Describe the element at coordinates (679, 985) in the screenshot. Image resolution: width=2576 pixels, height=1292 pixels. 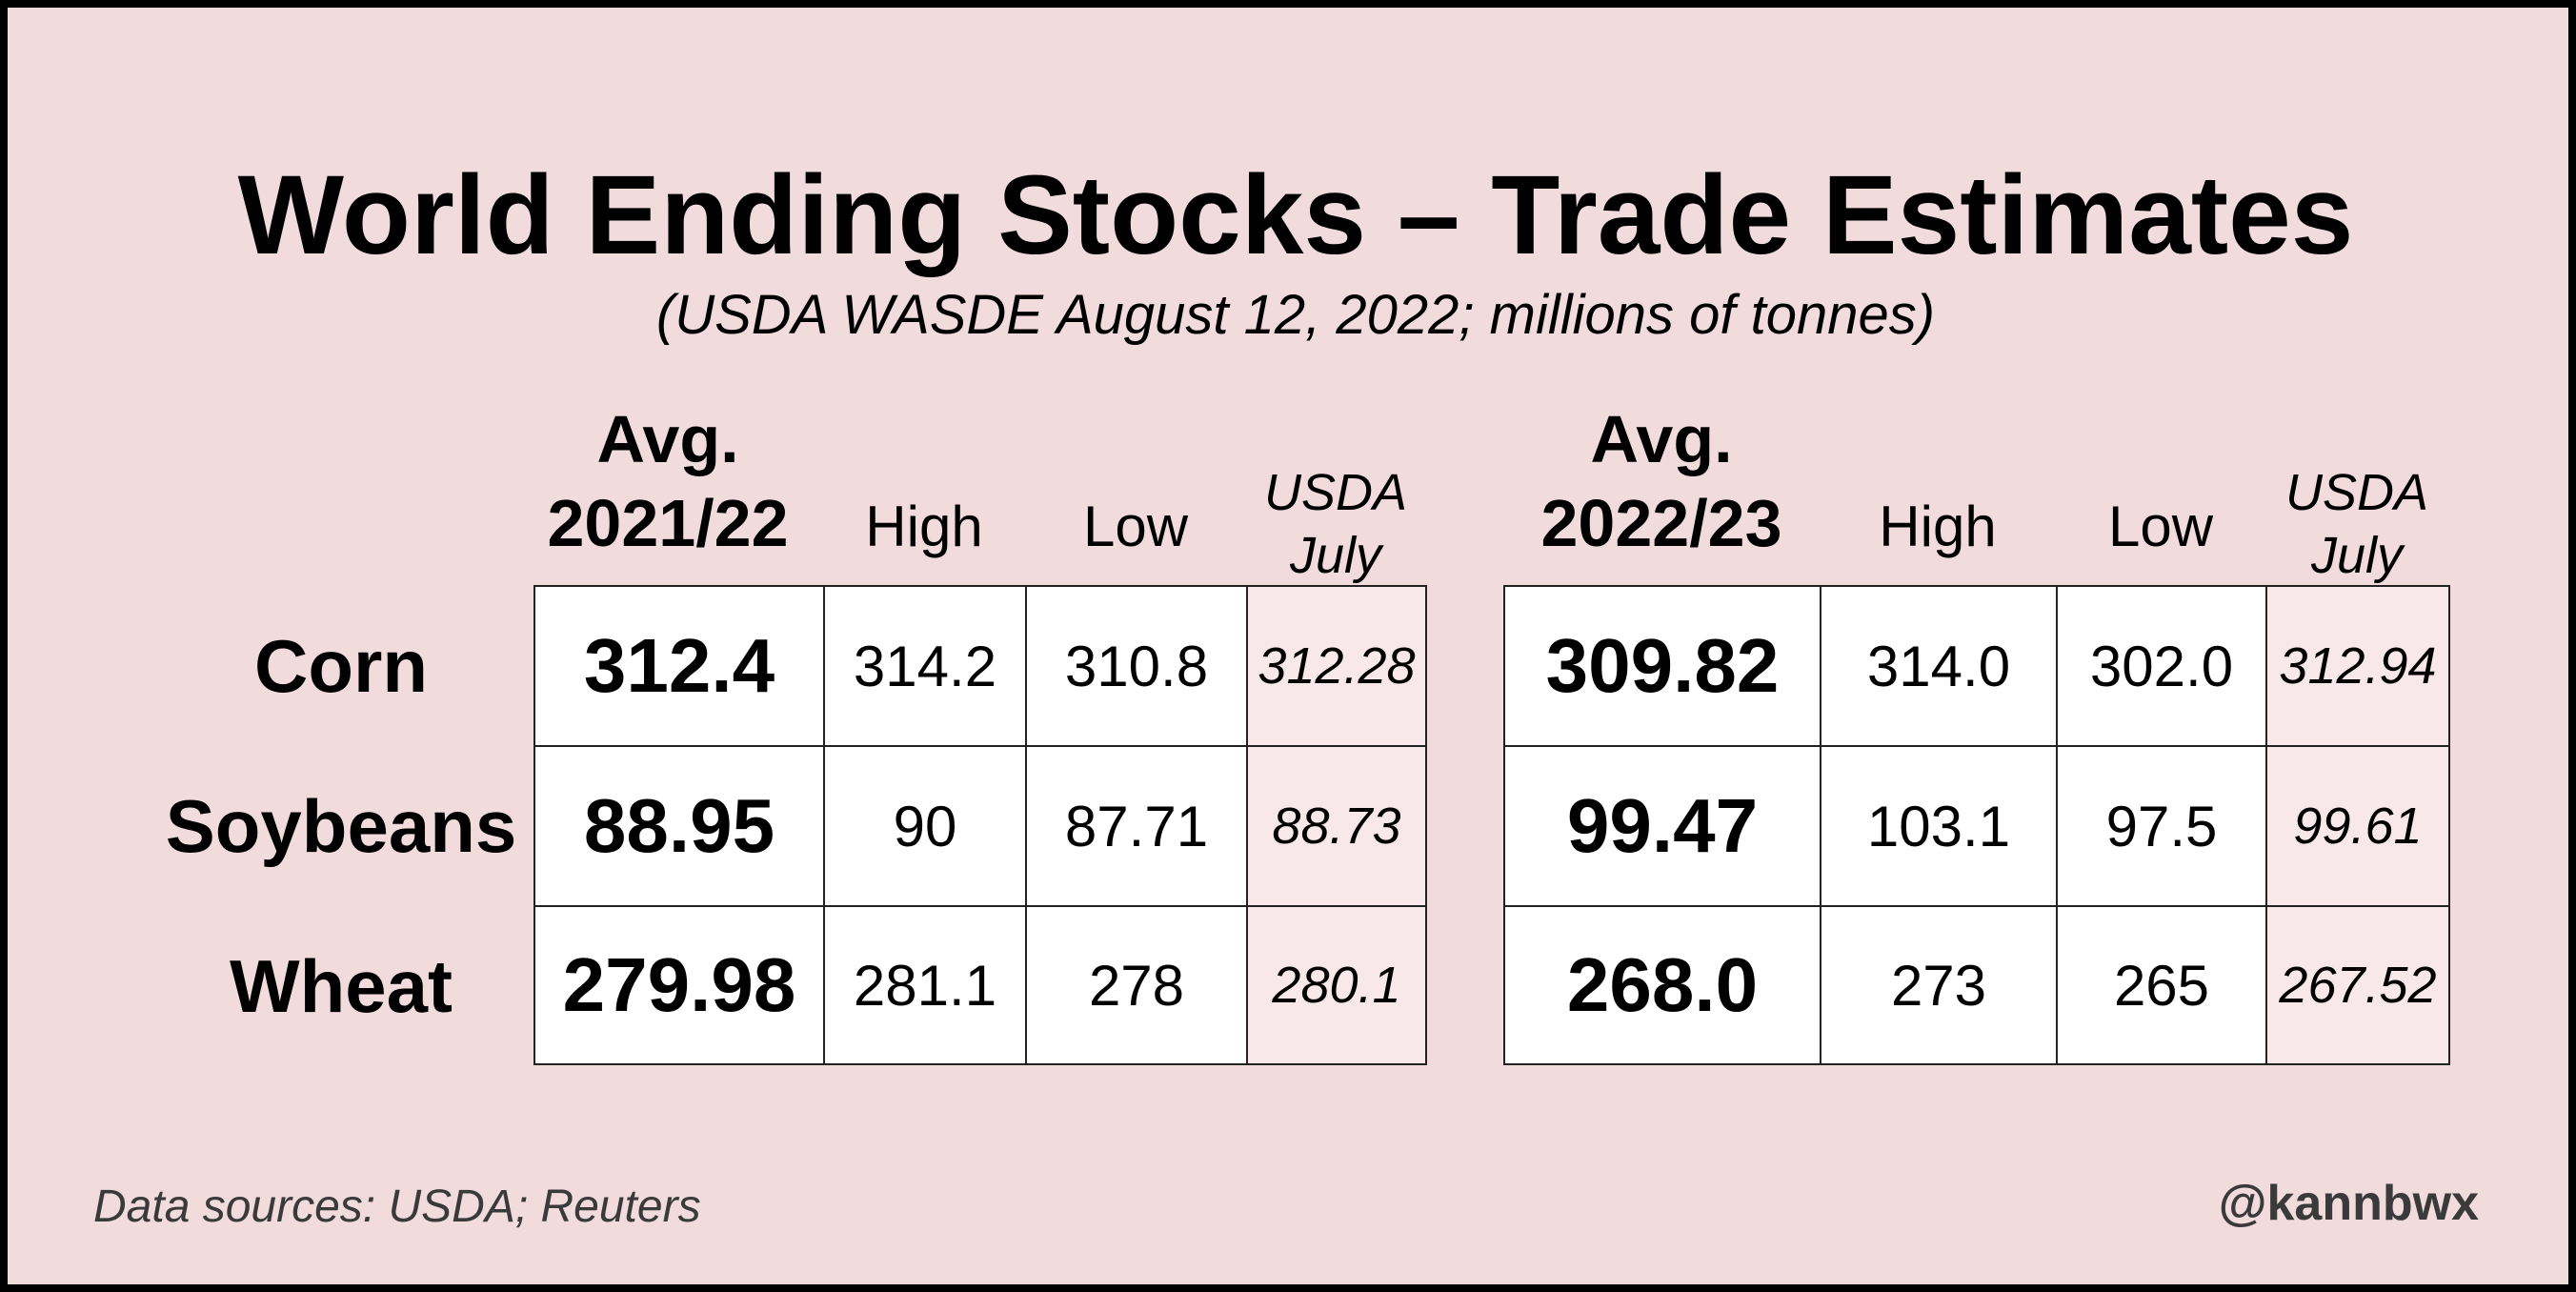
I see `t1-wheat-avg: 279.98` at that location.